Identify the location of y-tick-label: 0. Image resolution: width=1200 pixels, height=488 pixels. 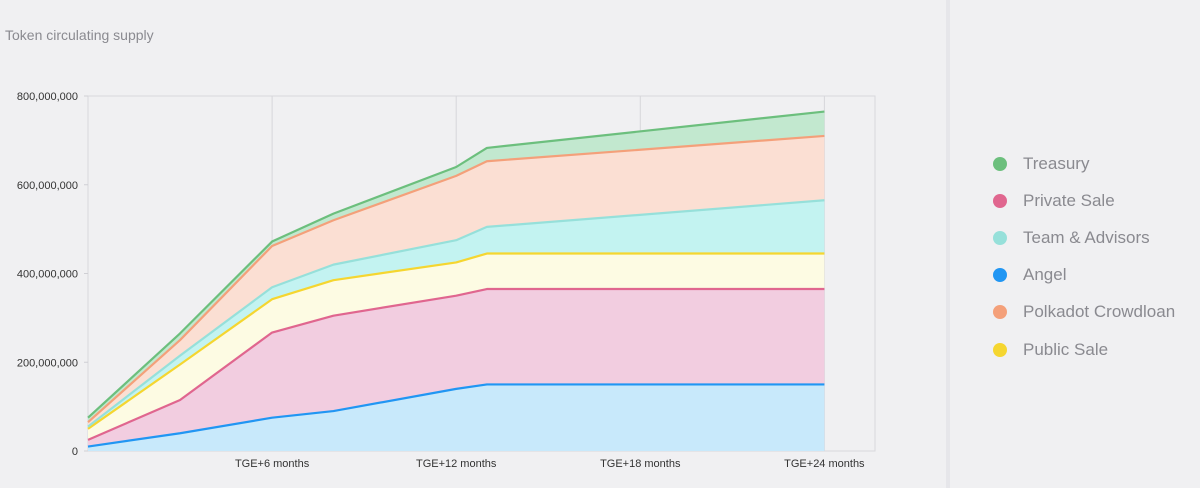
(75, 452).